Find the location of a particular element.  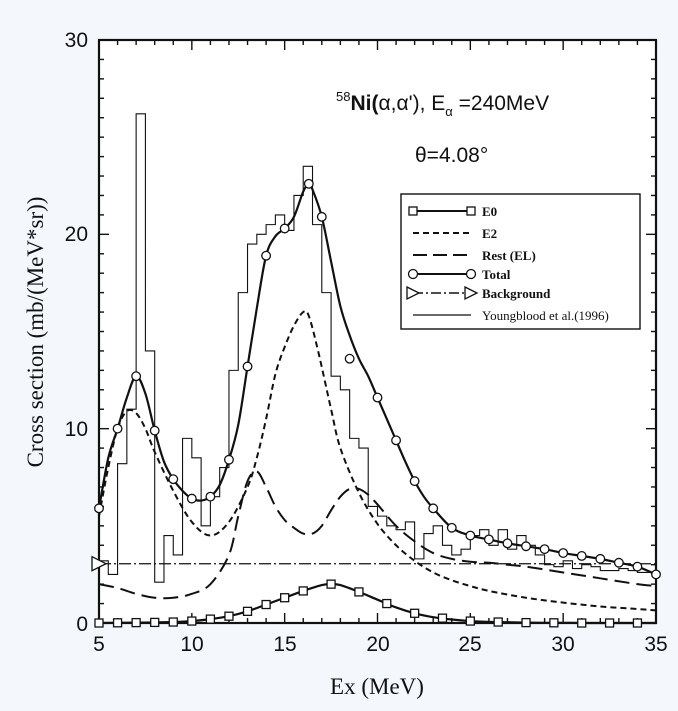

reaction-title-comma: , is located at coordinates (394, 103).